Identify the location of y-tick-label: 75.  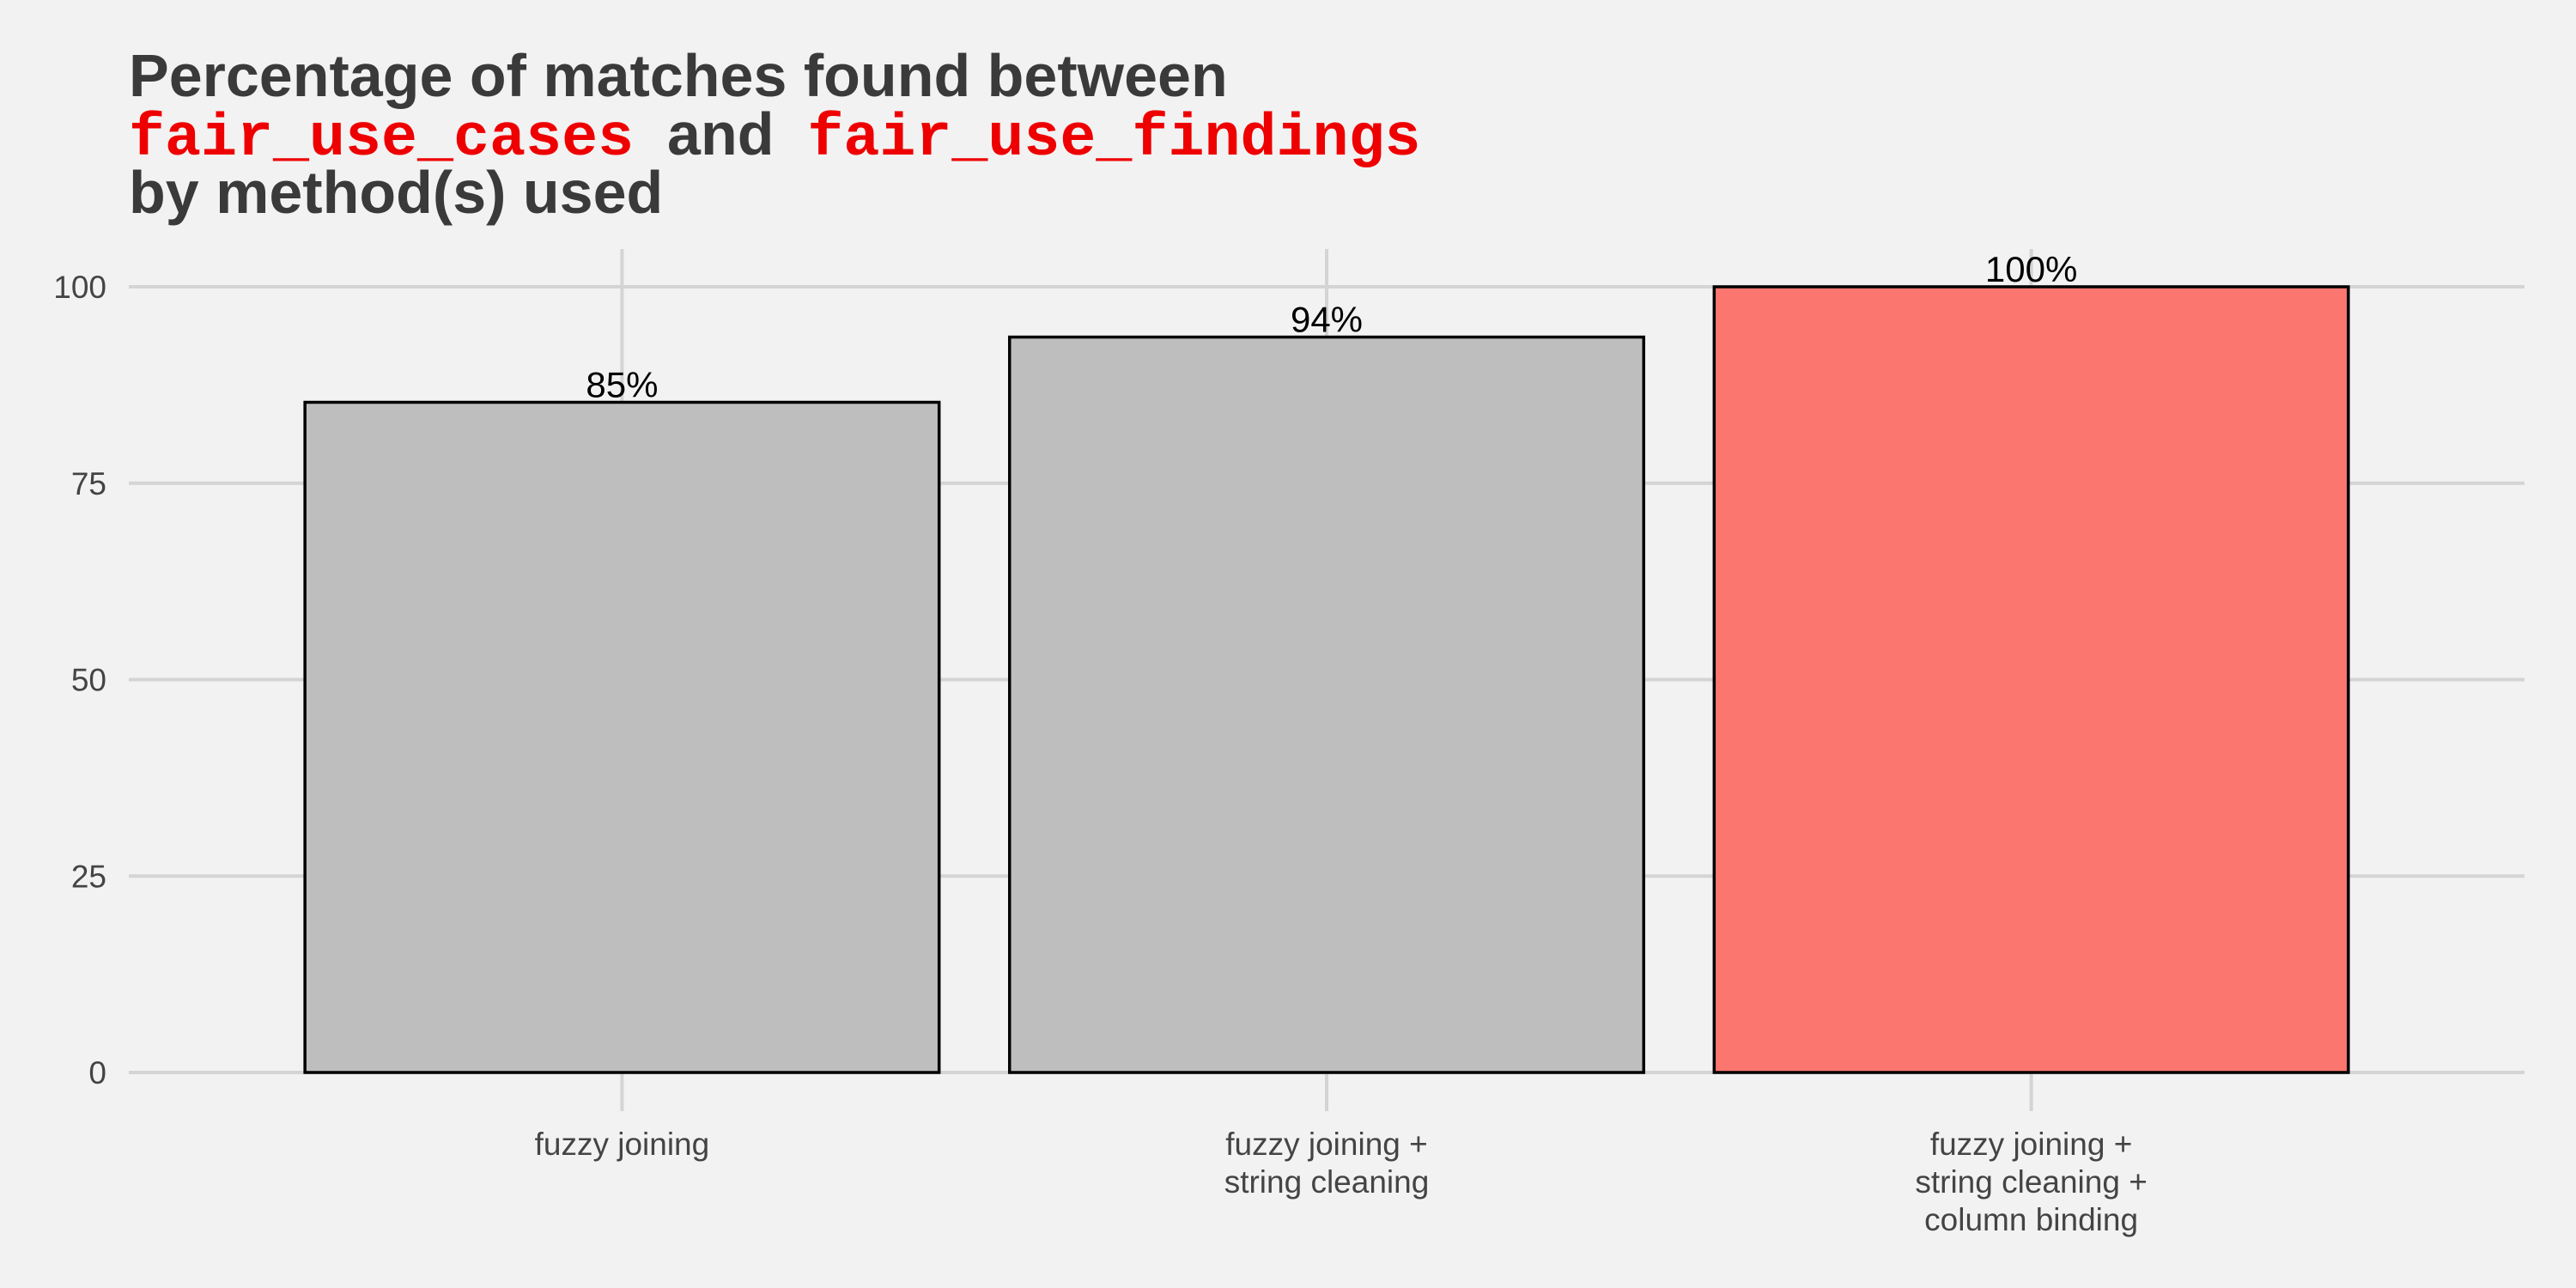
(88, 483).